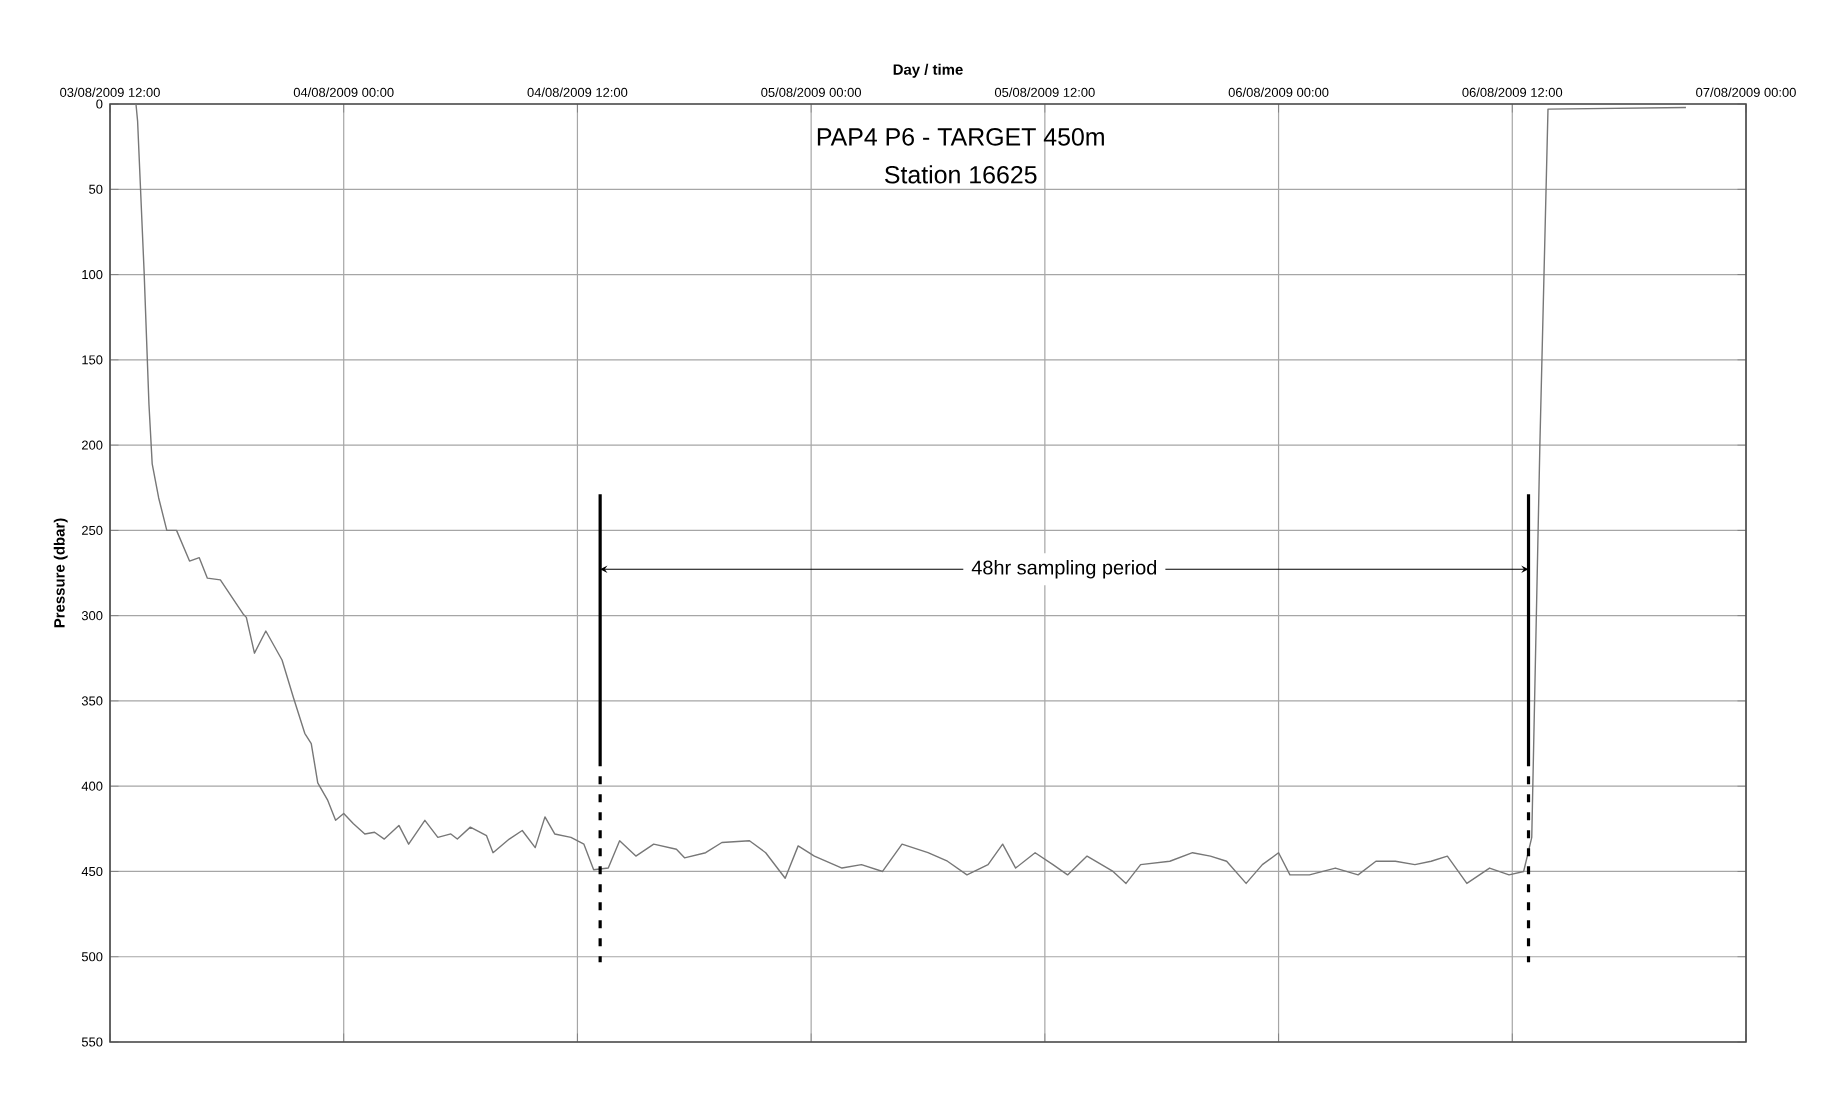 Image resolution: width=1832 pixels, height=1100 pixels. Describe the element at coordinates (960, 137) in the screenshot. I see `text: PAP4 P6 - TARGET 450m` at that location.